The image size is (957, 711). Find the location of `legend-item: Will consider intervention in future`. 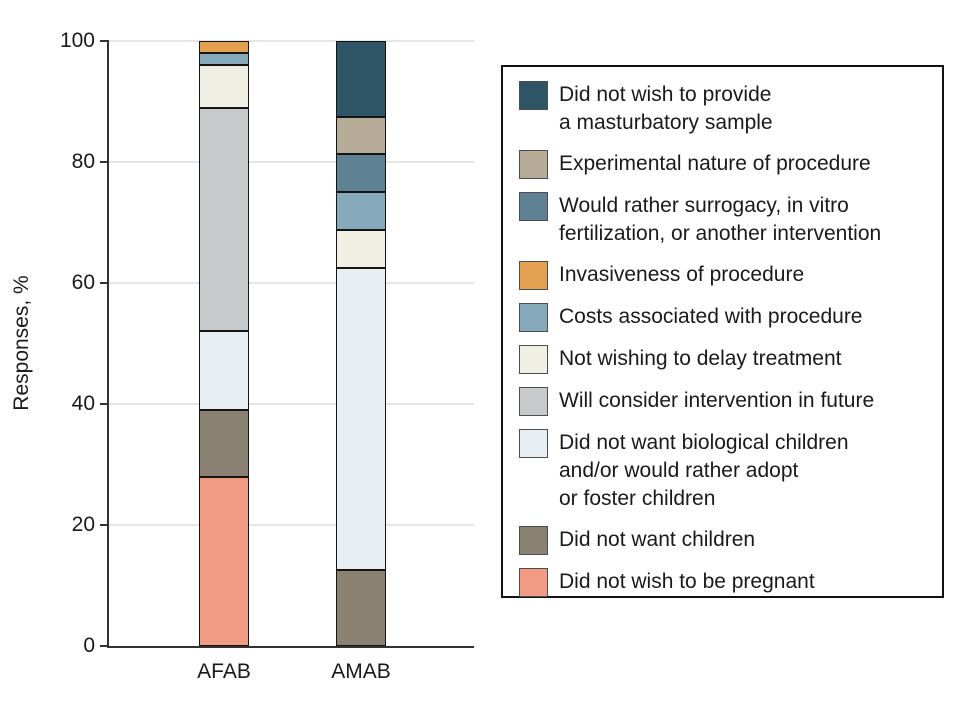

legend-item: Will consider intervention in future is located at coordinates (725, 401).